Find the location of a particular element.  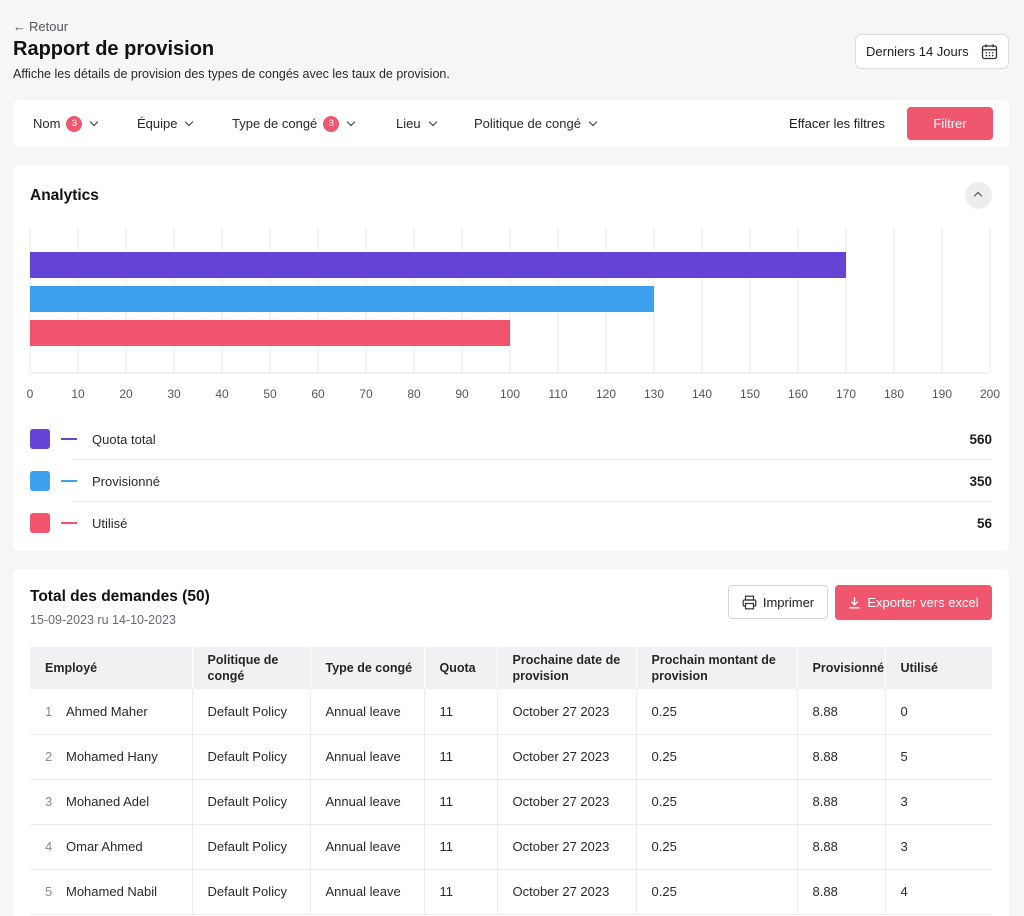

filter-label: Politique de congé is located at coordinates (527, 123).